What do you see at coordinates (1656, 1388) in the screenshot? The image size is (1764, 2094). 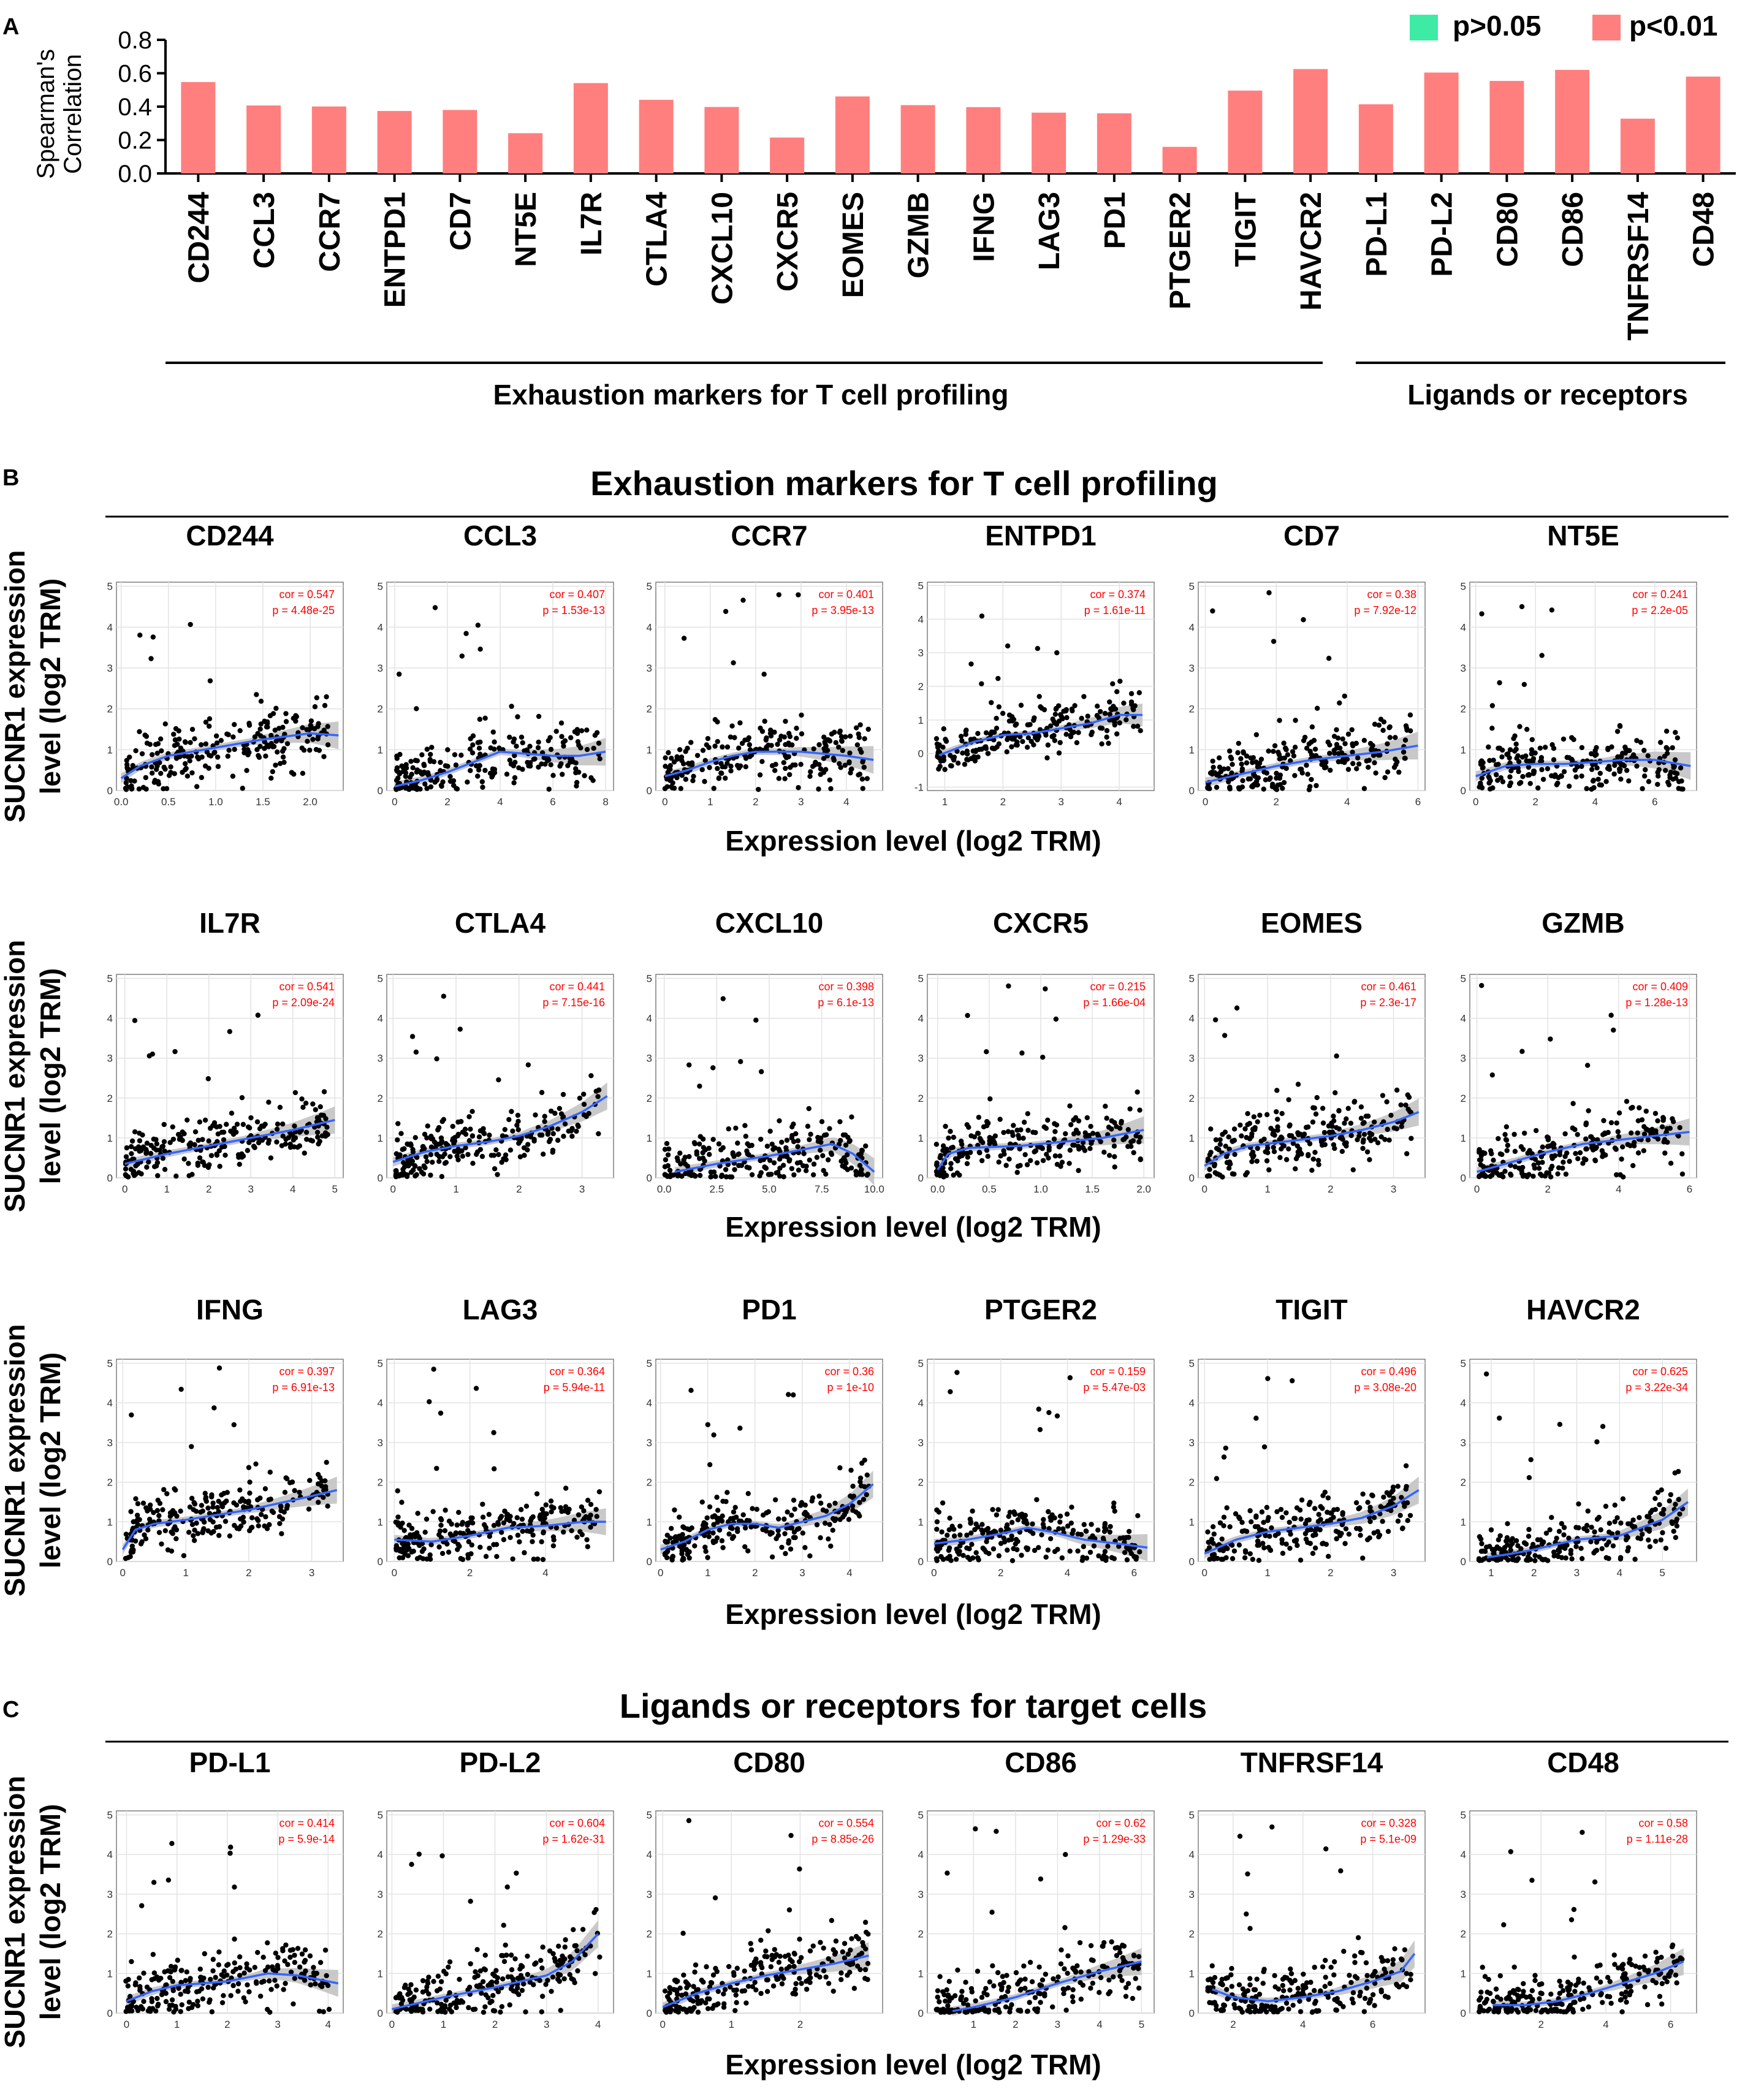 I see `p-value-label: p = 3.22e-34` at bounding box center [1656, 1388].